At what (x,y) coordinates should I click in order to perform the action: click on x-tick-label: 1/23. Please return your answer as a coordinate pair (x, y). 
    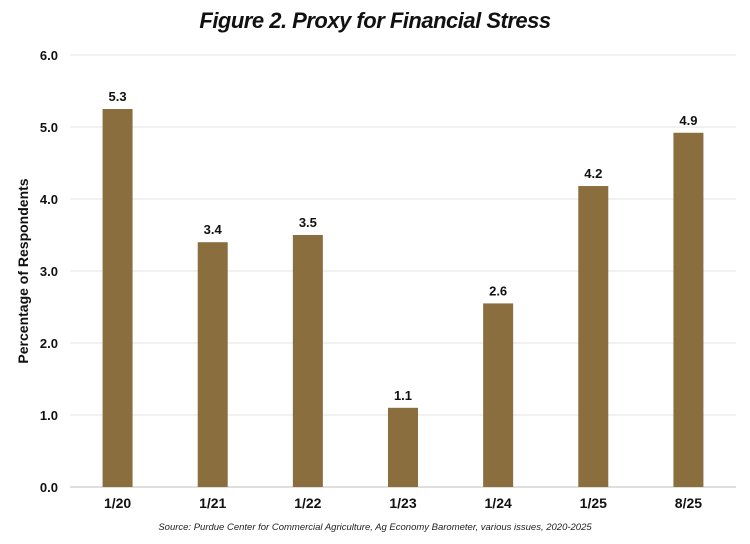
    Looking at the image, I should click on (402, 503).